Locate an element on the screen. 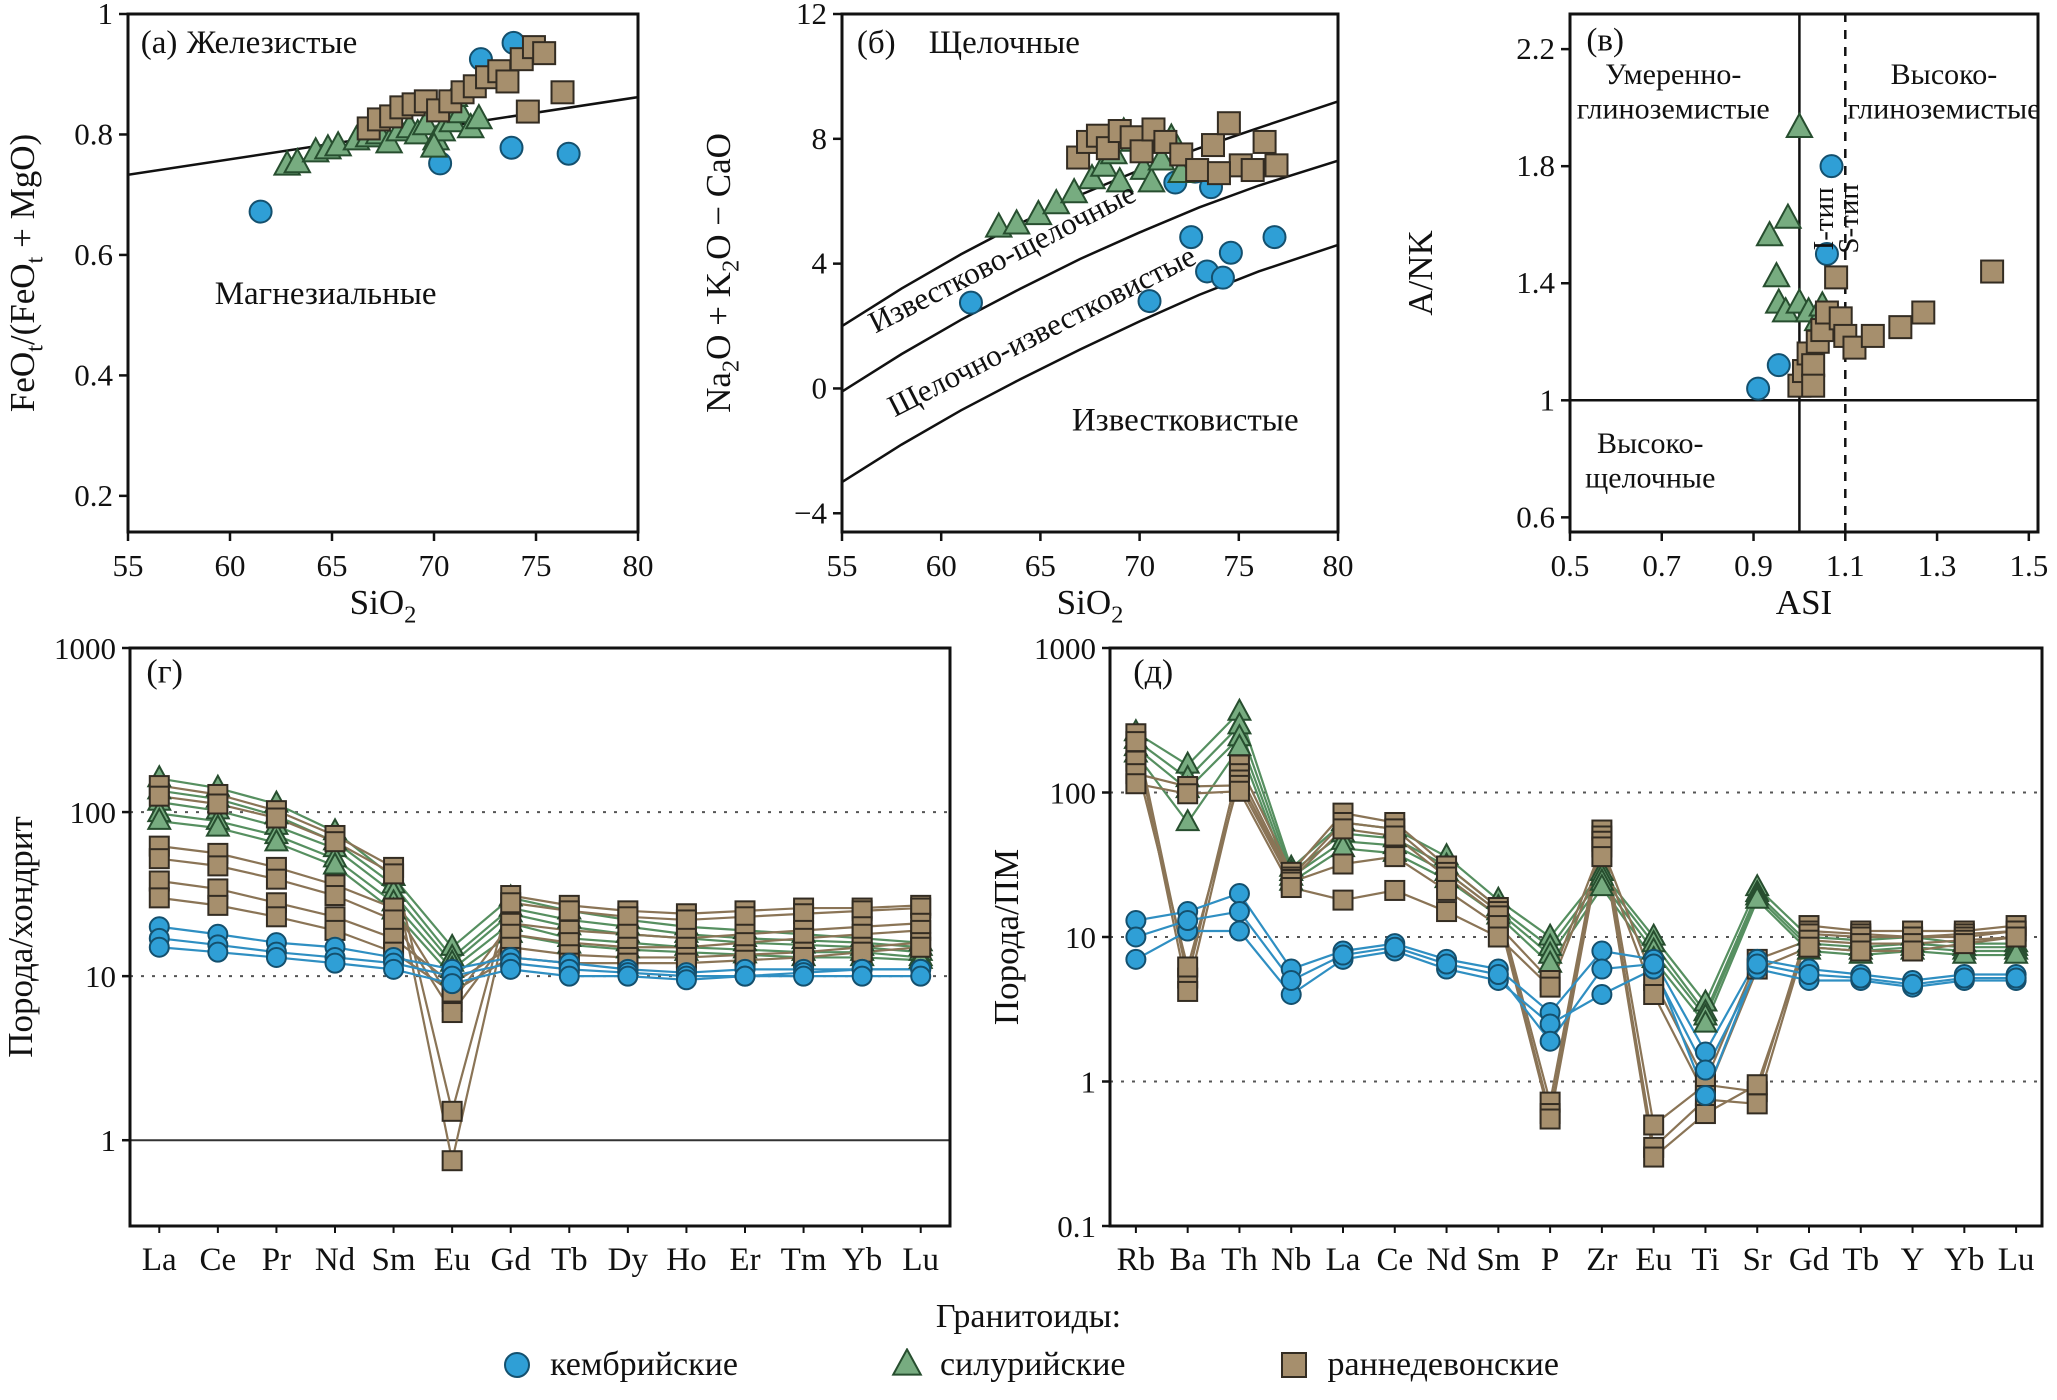 The image size is (2057, 1400). svg-text: 2.2 is located at coordinates (1535, 48).